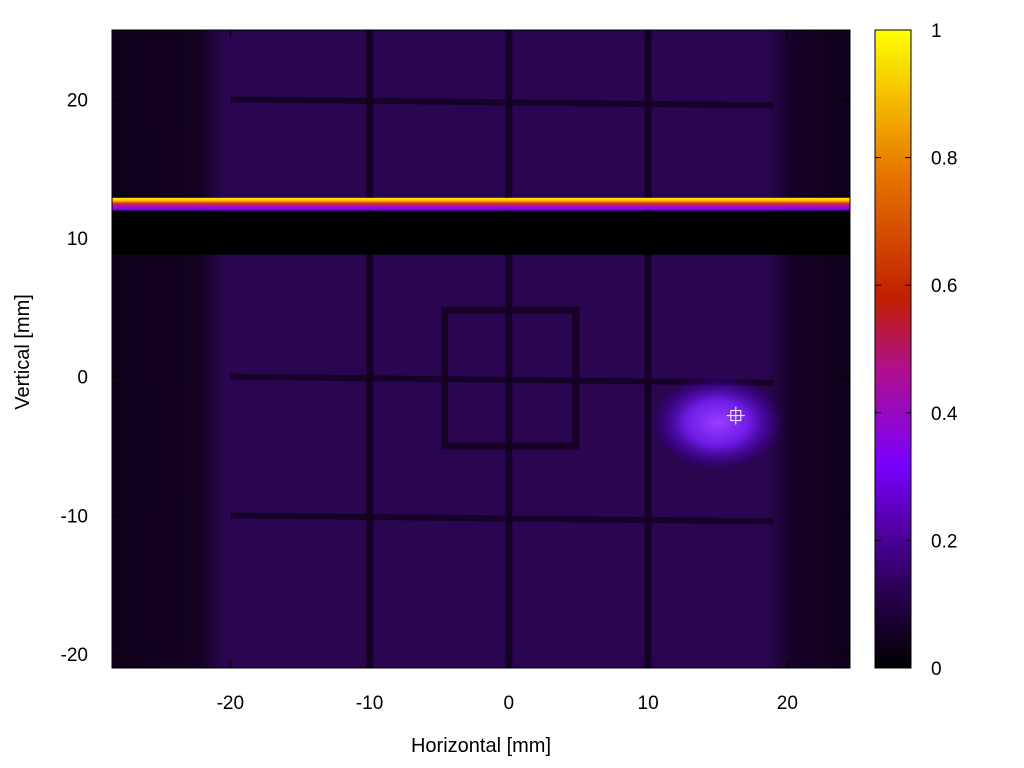  What do you see at coordinates (735, 415) in the screenshot?
I see `crosshair-marker` at bounding box center [735, 415].